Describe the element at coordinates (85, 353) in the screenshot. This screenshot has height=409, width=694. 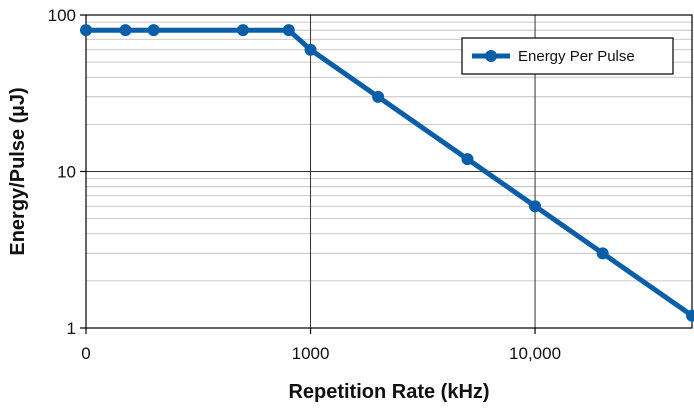
I see `x-tick-label: 0` at that location.